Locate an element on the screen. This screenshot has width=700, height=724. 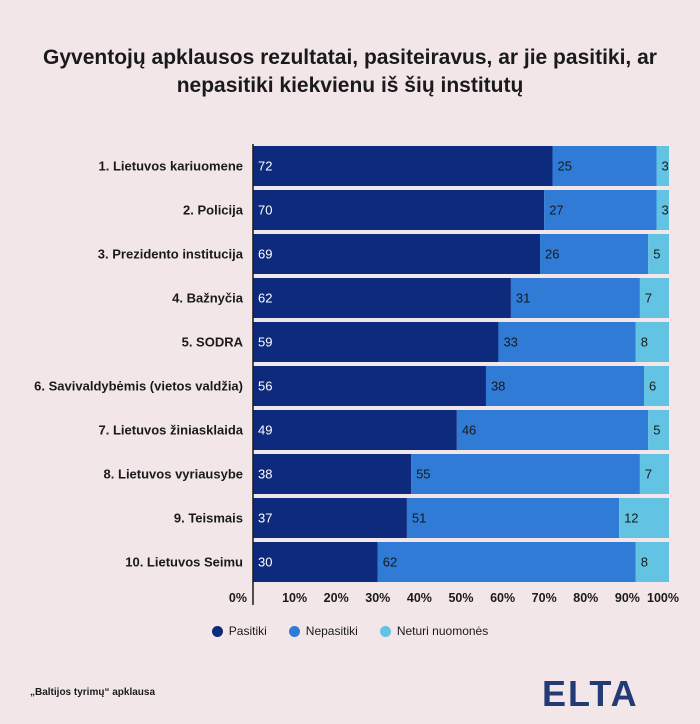
x-tick-label: 70% is located at coordinates (544, 598).